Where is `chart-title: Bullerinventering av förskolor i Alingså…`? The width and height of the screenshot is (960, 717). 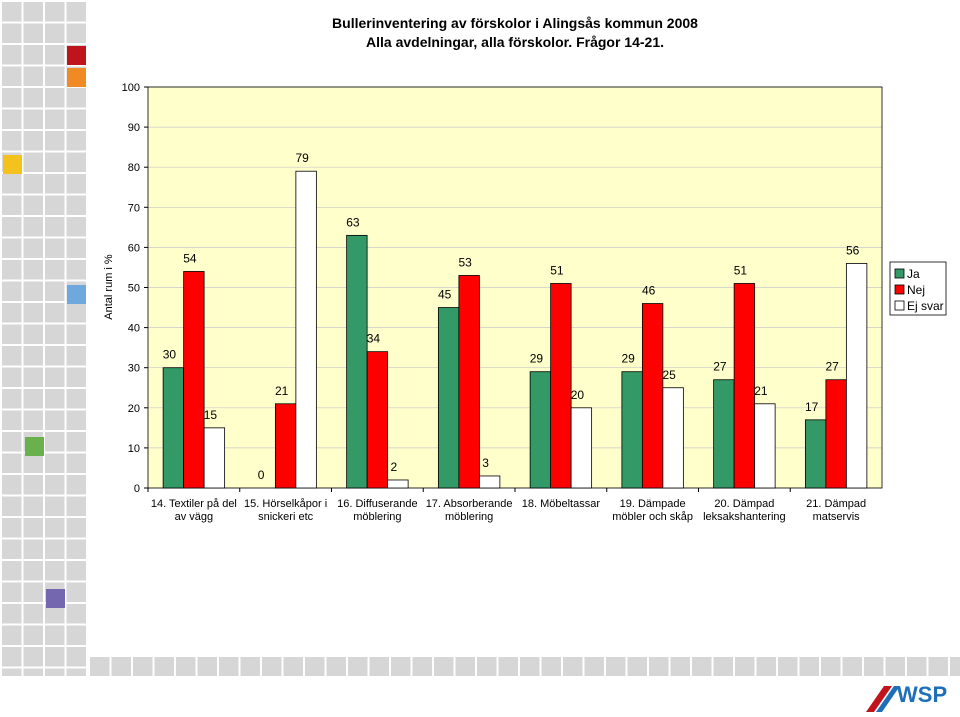 chart-title: Bullerinventering av förskolor i Alingså… is located at coordinates (515, 23).